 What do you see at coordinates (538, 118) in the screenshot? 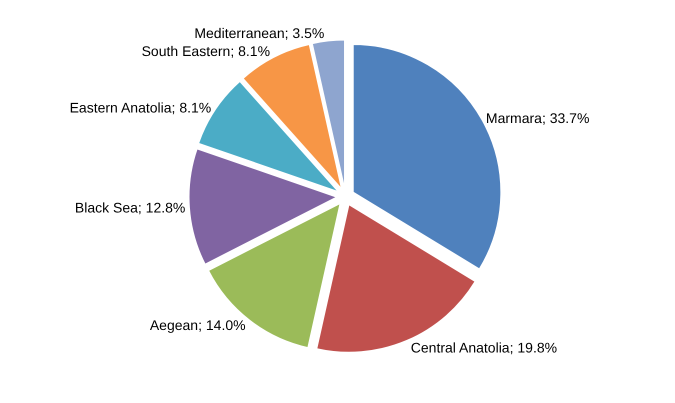
I see `slice-label: Marmara; 33.7%` at bounding box center [538, 118].